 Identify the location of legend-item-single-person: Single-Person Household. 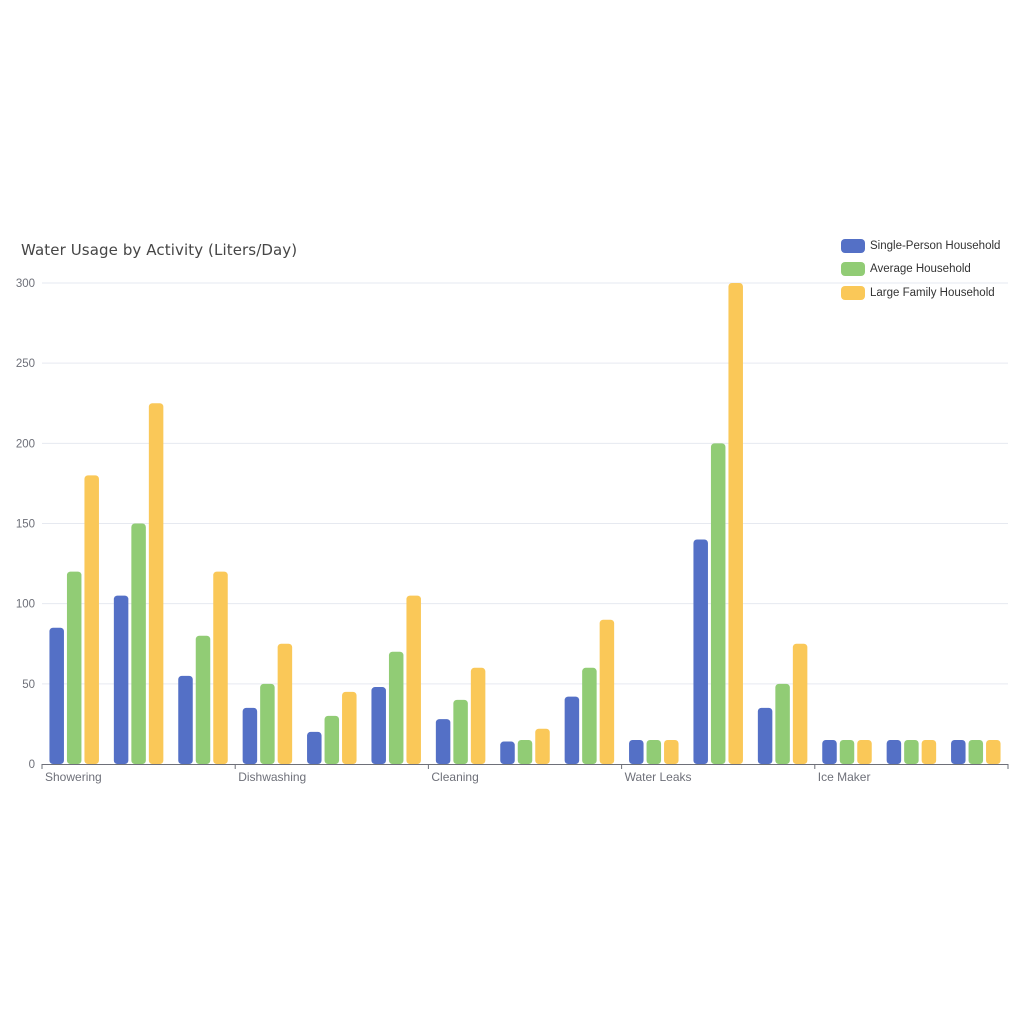
(920, 246).